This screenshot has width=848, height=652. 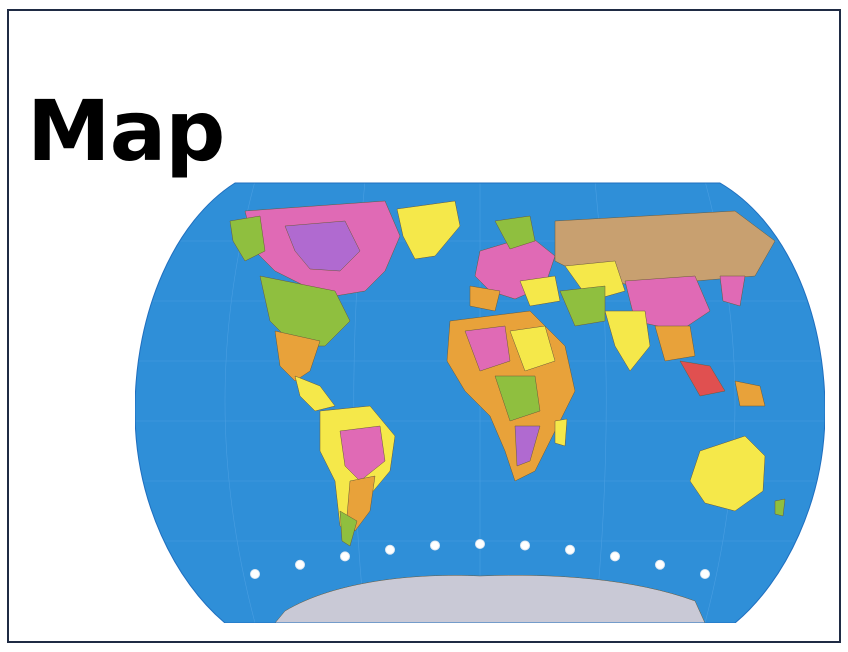 What do you see at coordinates (737, 476) in the screenshot?
I see `continent-australia` at bounding box center [737, 476].